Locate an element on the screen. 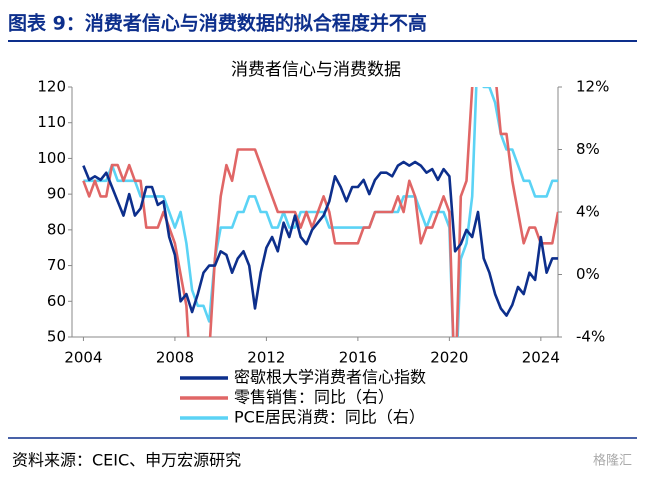 The image size is (645, 483). legend-label: 密歇根大学消费者信心指数 is located at coordinates (330, 377).